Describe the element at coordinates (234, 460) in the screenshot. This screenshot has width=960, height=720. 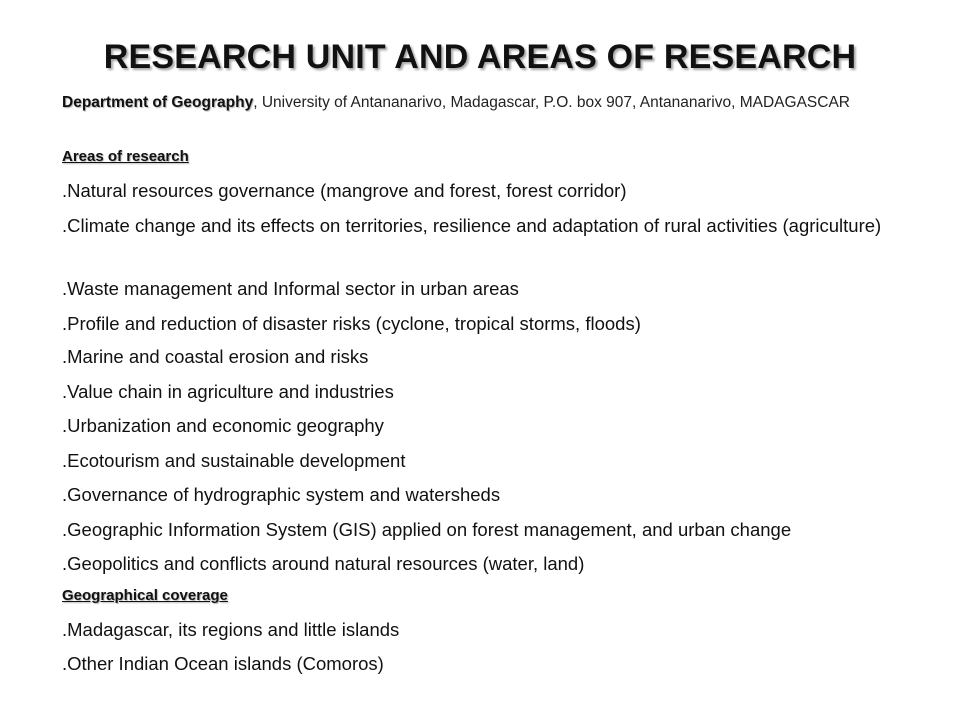
I see `area-item-8: .Ecotourism and sustainable development` at that location.